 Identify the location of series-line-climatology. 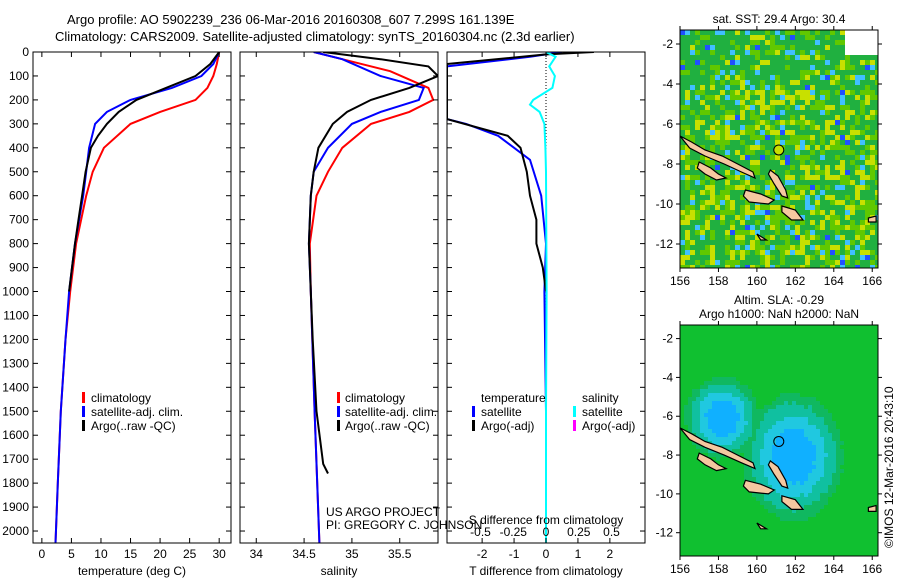
(371, 297).